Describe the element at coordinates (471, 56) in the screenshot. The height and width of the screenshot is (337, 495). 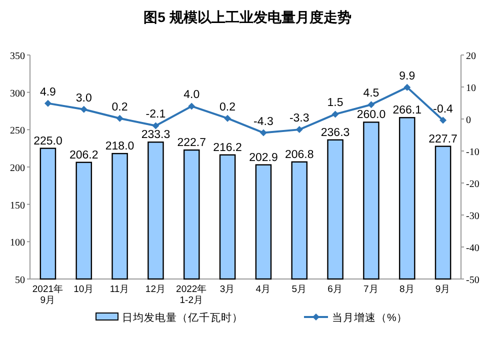
I see `y2-tick-label: 20` at that location.